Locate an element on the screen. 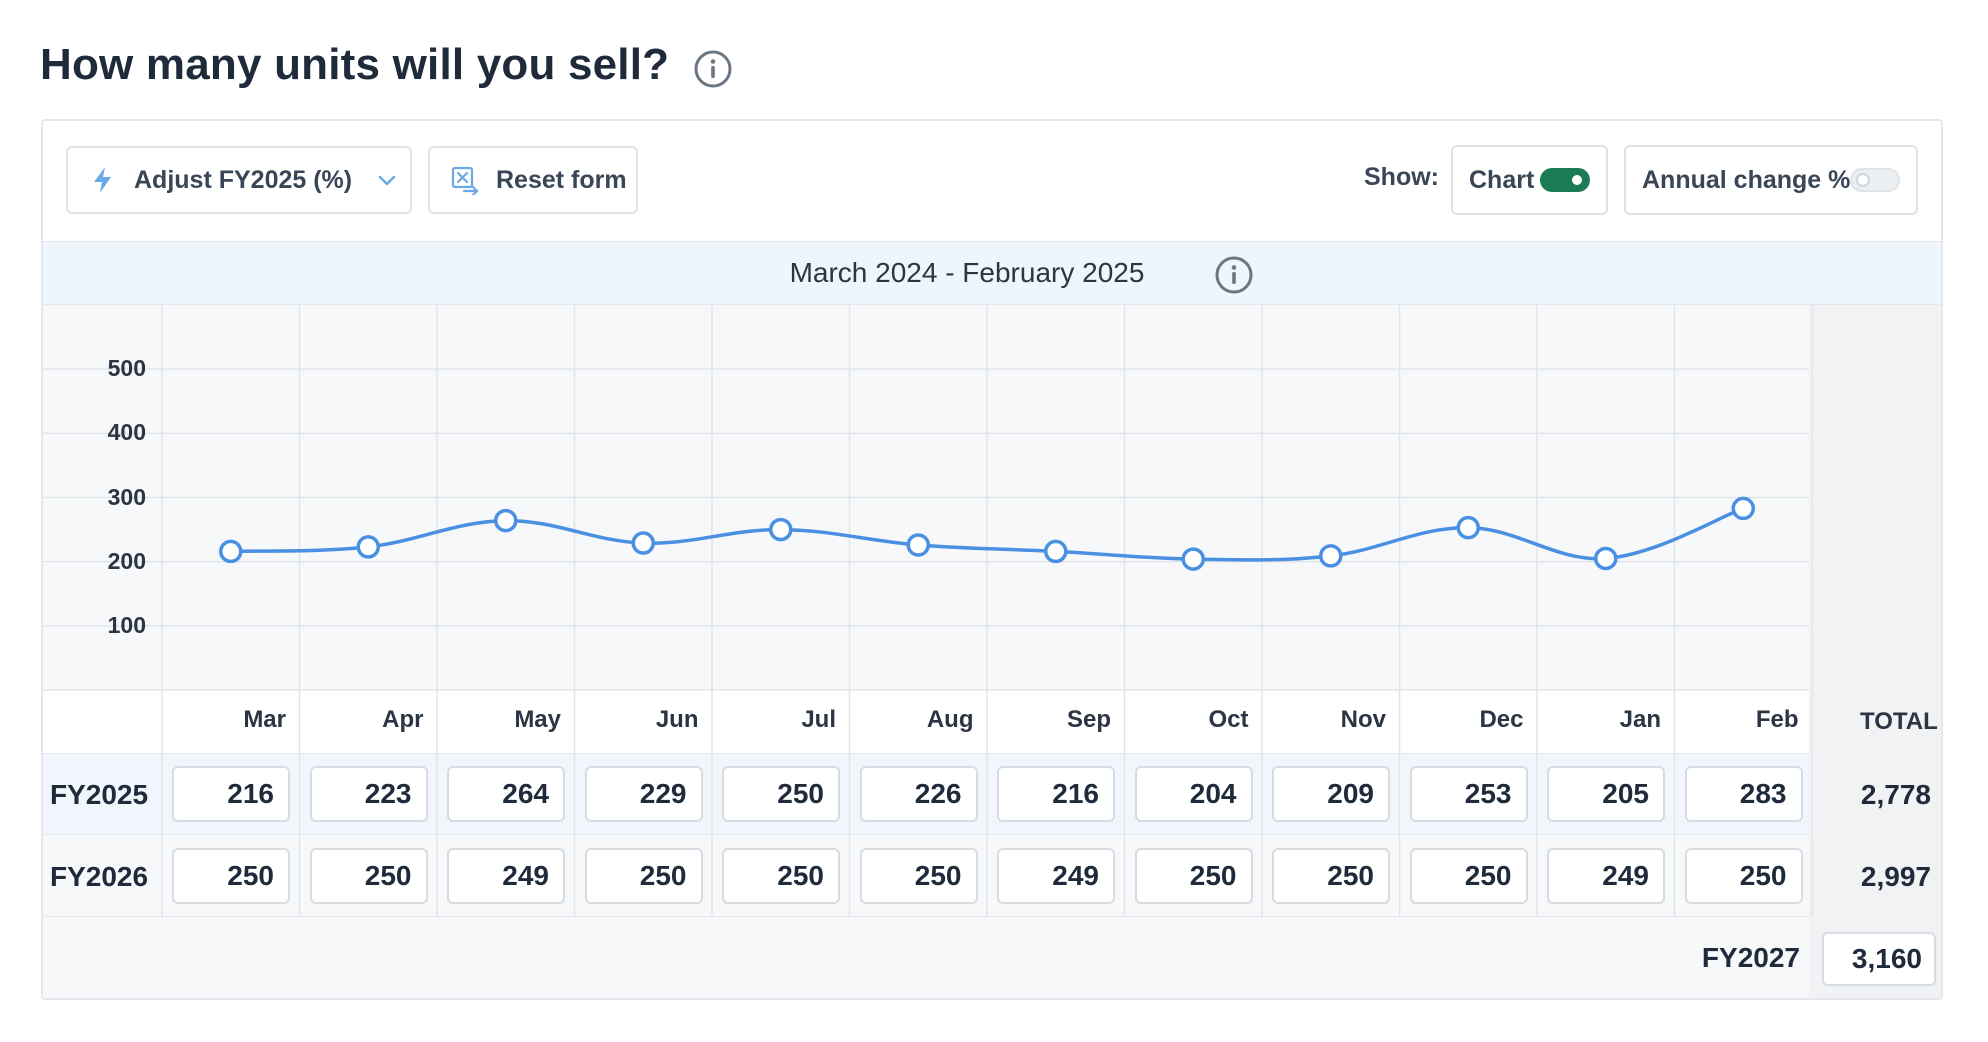 The image size is (1988, 1042). fy2027-label: FY2027 is located at coordinates (1750, 957).